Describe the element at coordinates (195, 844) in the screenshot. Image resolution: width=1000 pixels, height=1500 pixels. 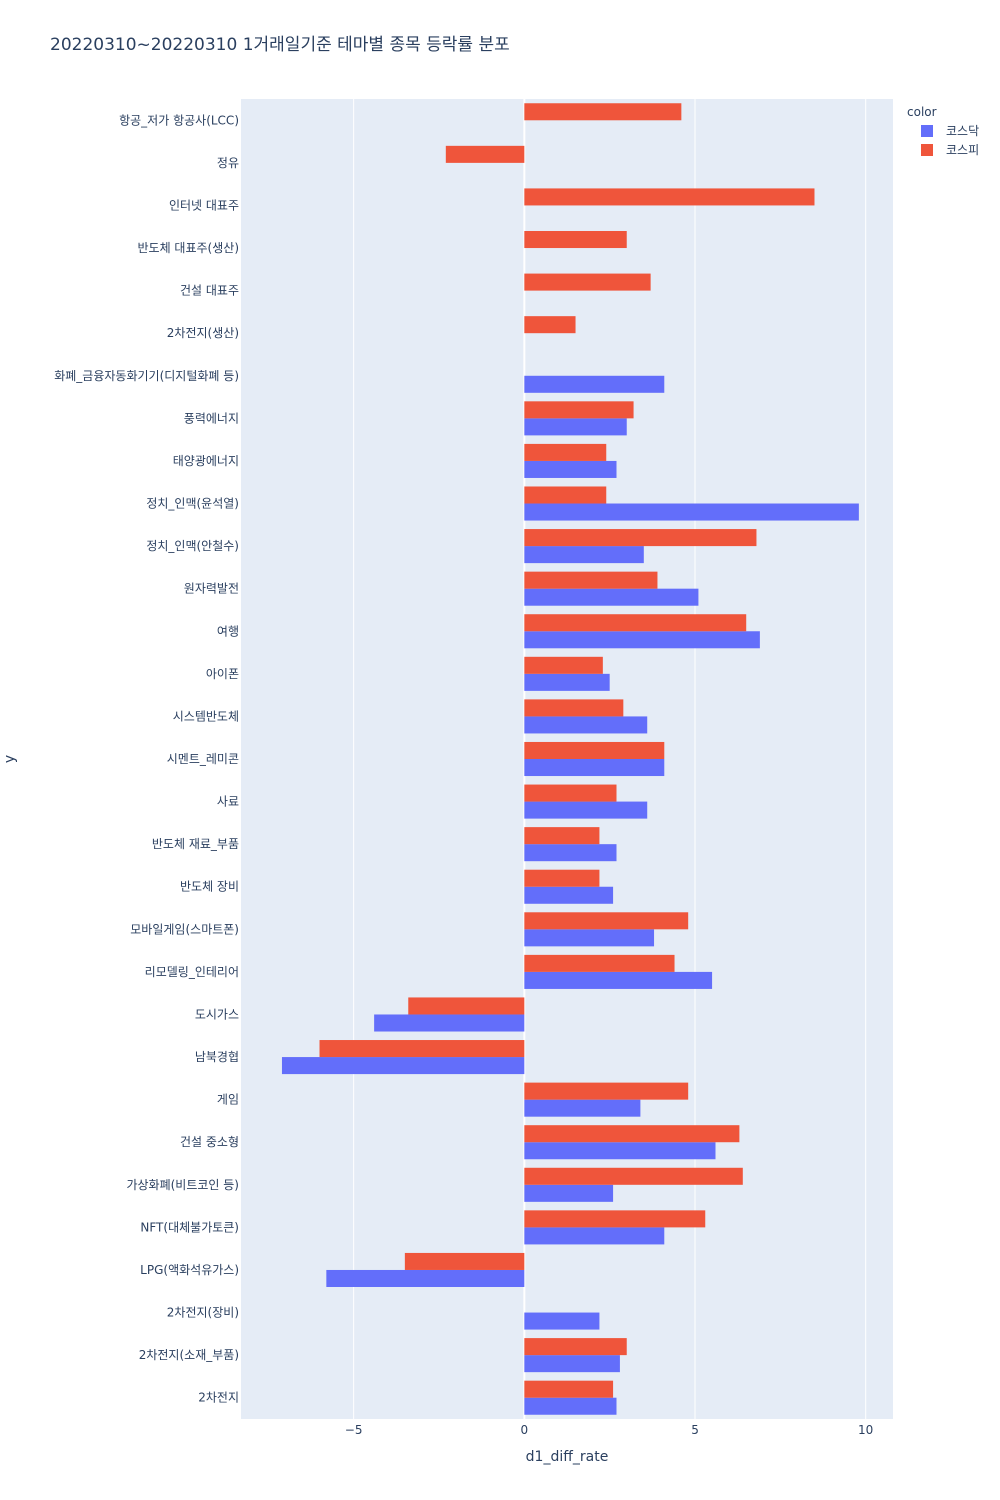
I see `y-tick-label: 반도체 재료_부품` at that location.